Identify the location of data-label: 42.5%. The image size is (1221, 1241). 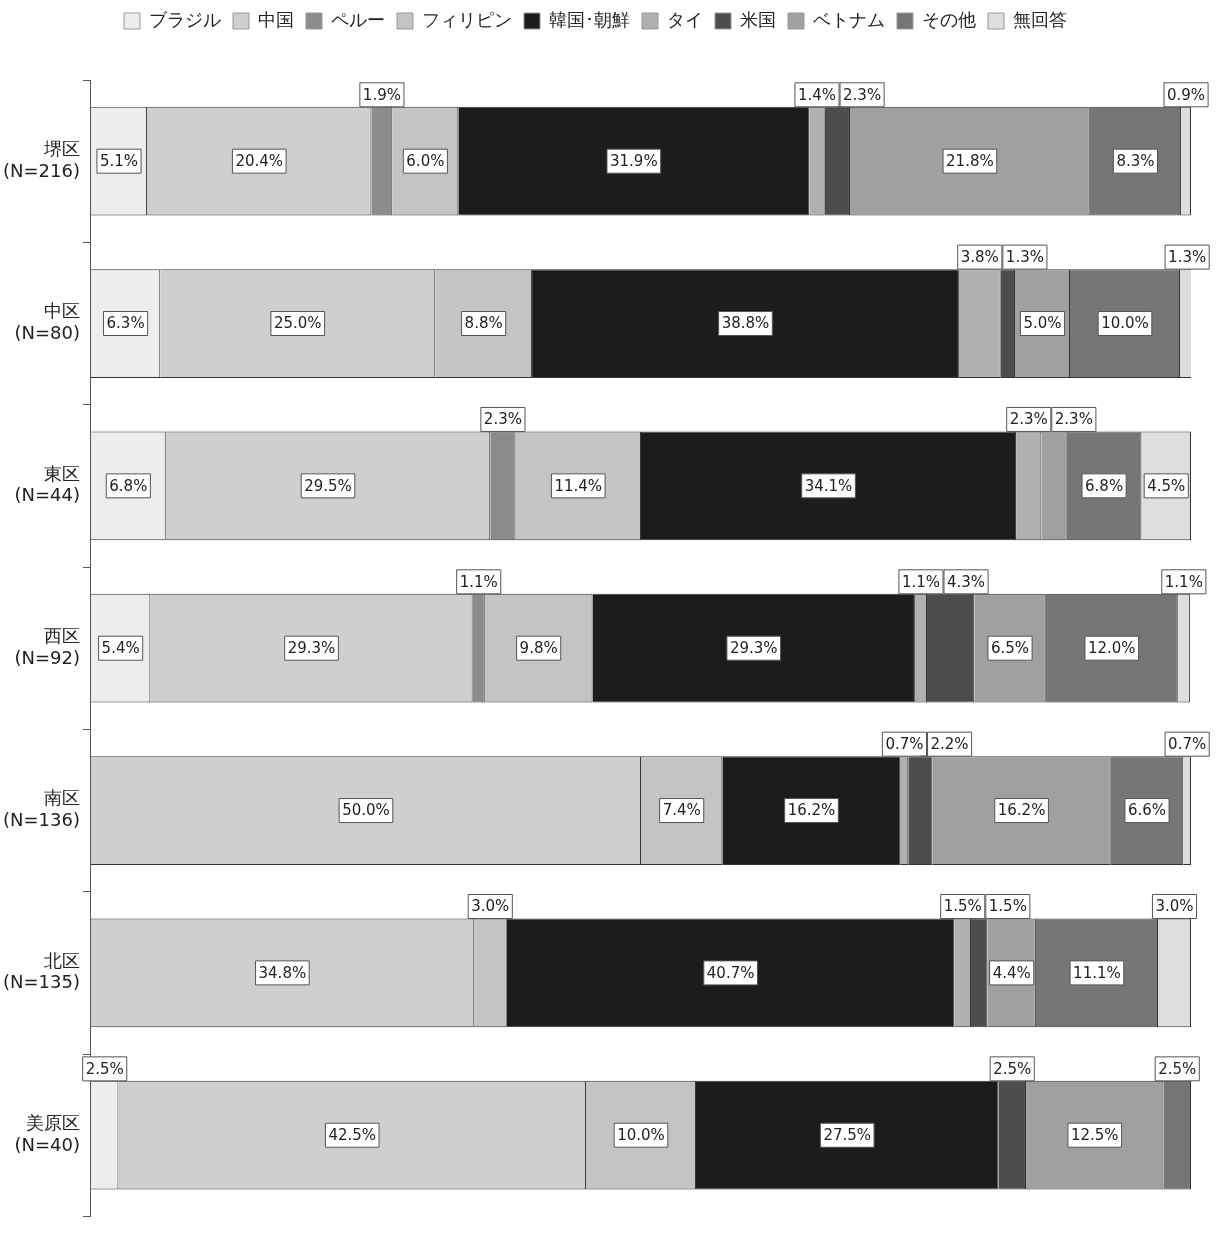
(352, 1135).